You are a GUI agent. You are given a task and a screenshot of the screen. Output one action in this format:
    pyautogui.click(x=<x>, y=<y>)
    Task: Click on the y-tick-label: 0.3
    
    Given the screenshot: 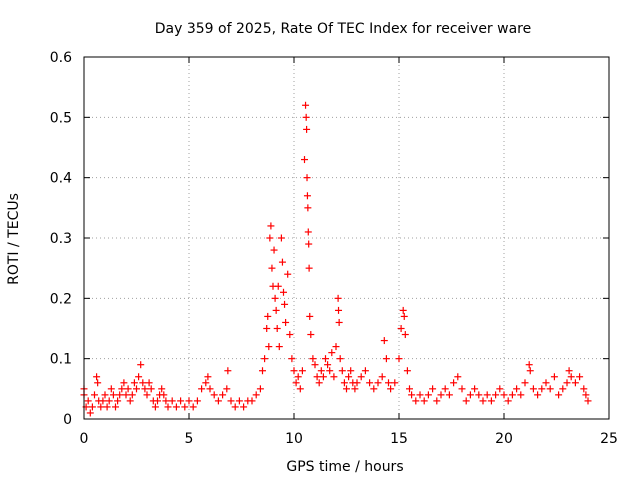 What is the action you would take?
    pyautogui.click(x=61, y=239)
    